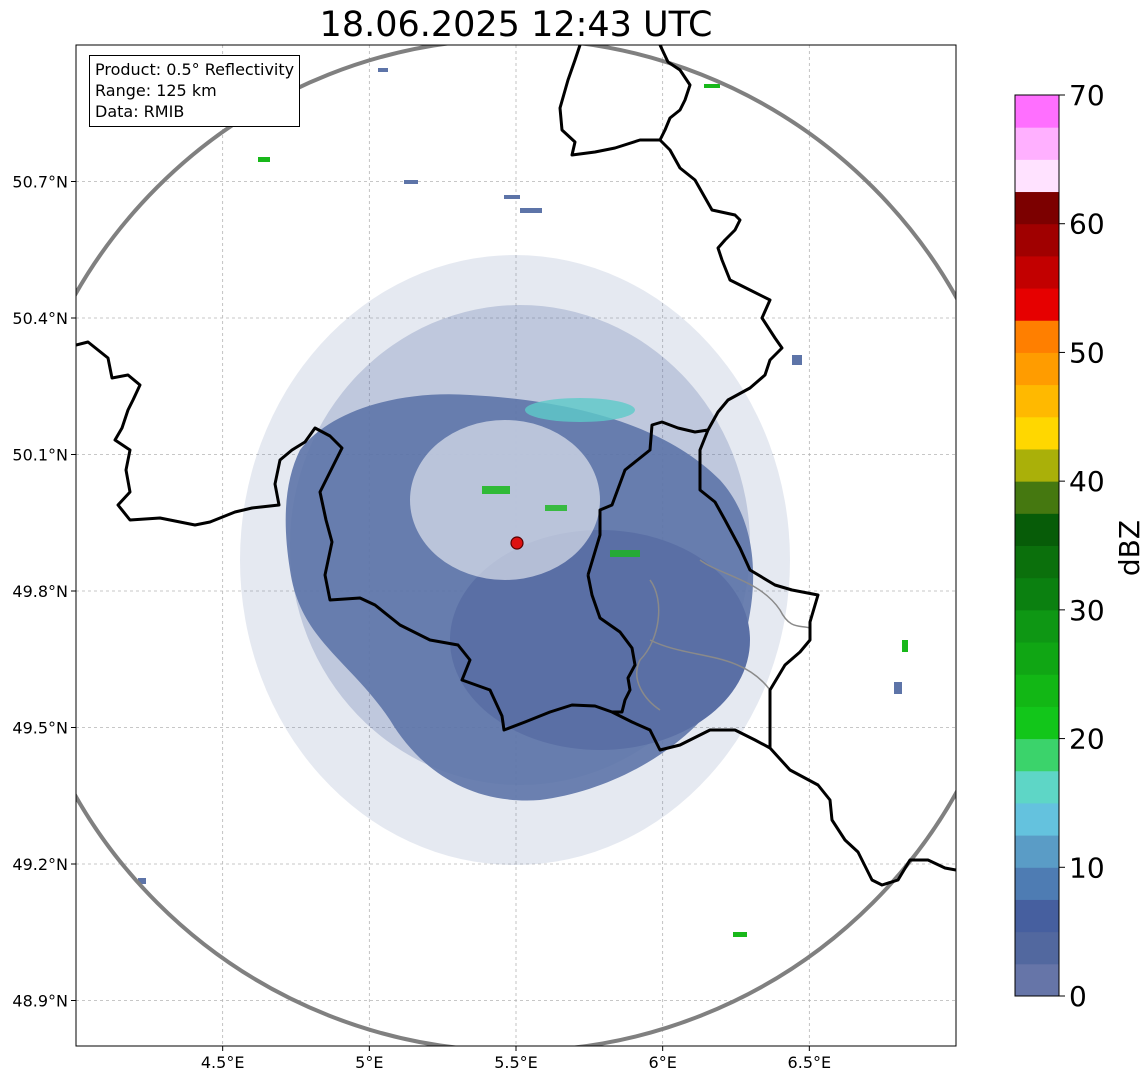 The width and height of the screenshot is (1148, 1081). I want to click on map-title: 18.06.2025 12:43 UTC, so click(516, 25).